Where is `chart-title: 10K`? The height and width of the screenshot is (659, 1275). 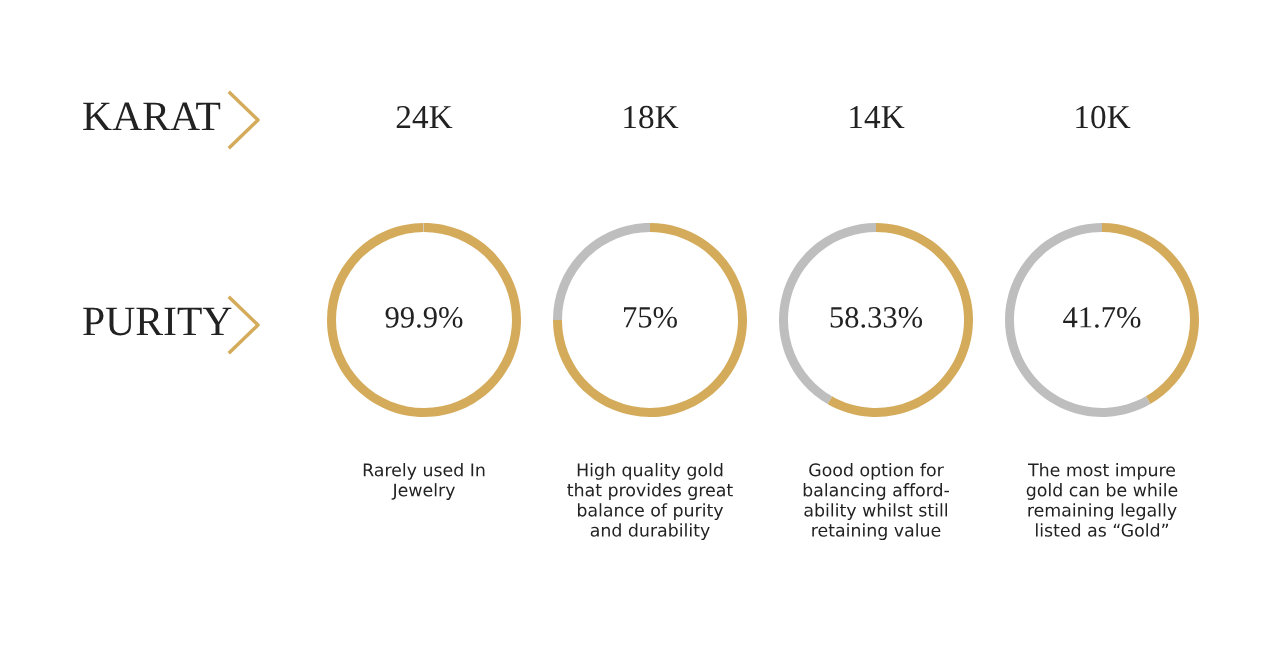
chart-title: 10K is located at coordinates (1103, 117).